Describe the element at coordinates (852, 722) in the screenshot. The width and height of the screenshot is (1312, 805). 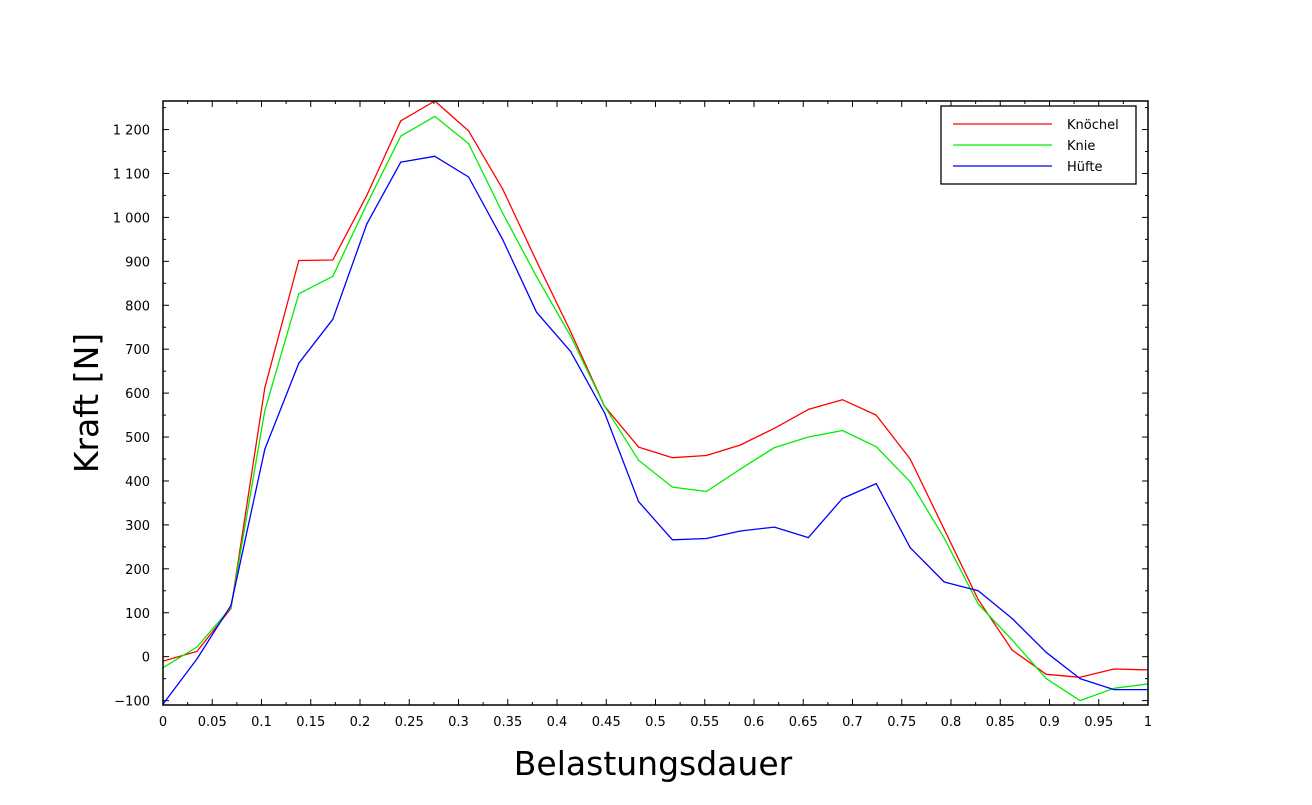
I see `x-tick-label: 0.7` at that location.